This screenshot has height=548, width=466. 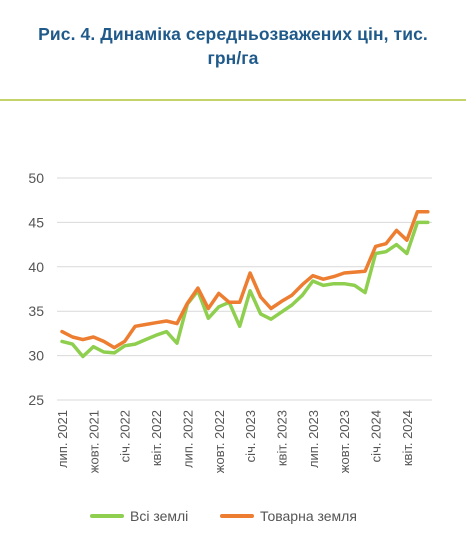 I want to click on y-tick-label: 35, so click(x=36, y=311).